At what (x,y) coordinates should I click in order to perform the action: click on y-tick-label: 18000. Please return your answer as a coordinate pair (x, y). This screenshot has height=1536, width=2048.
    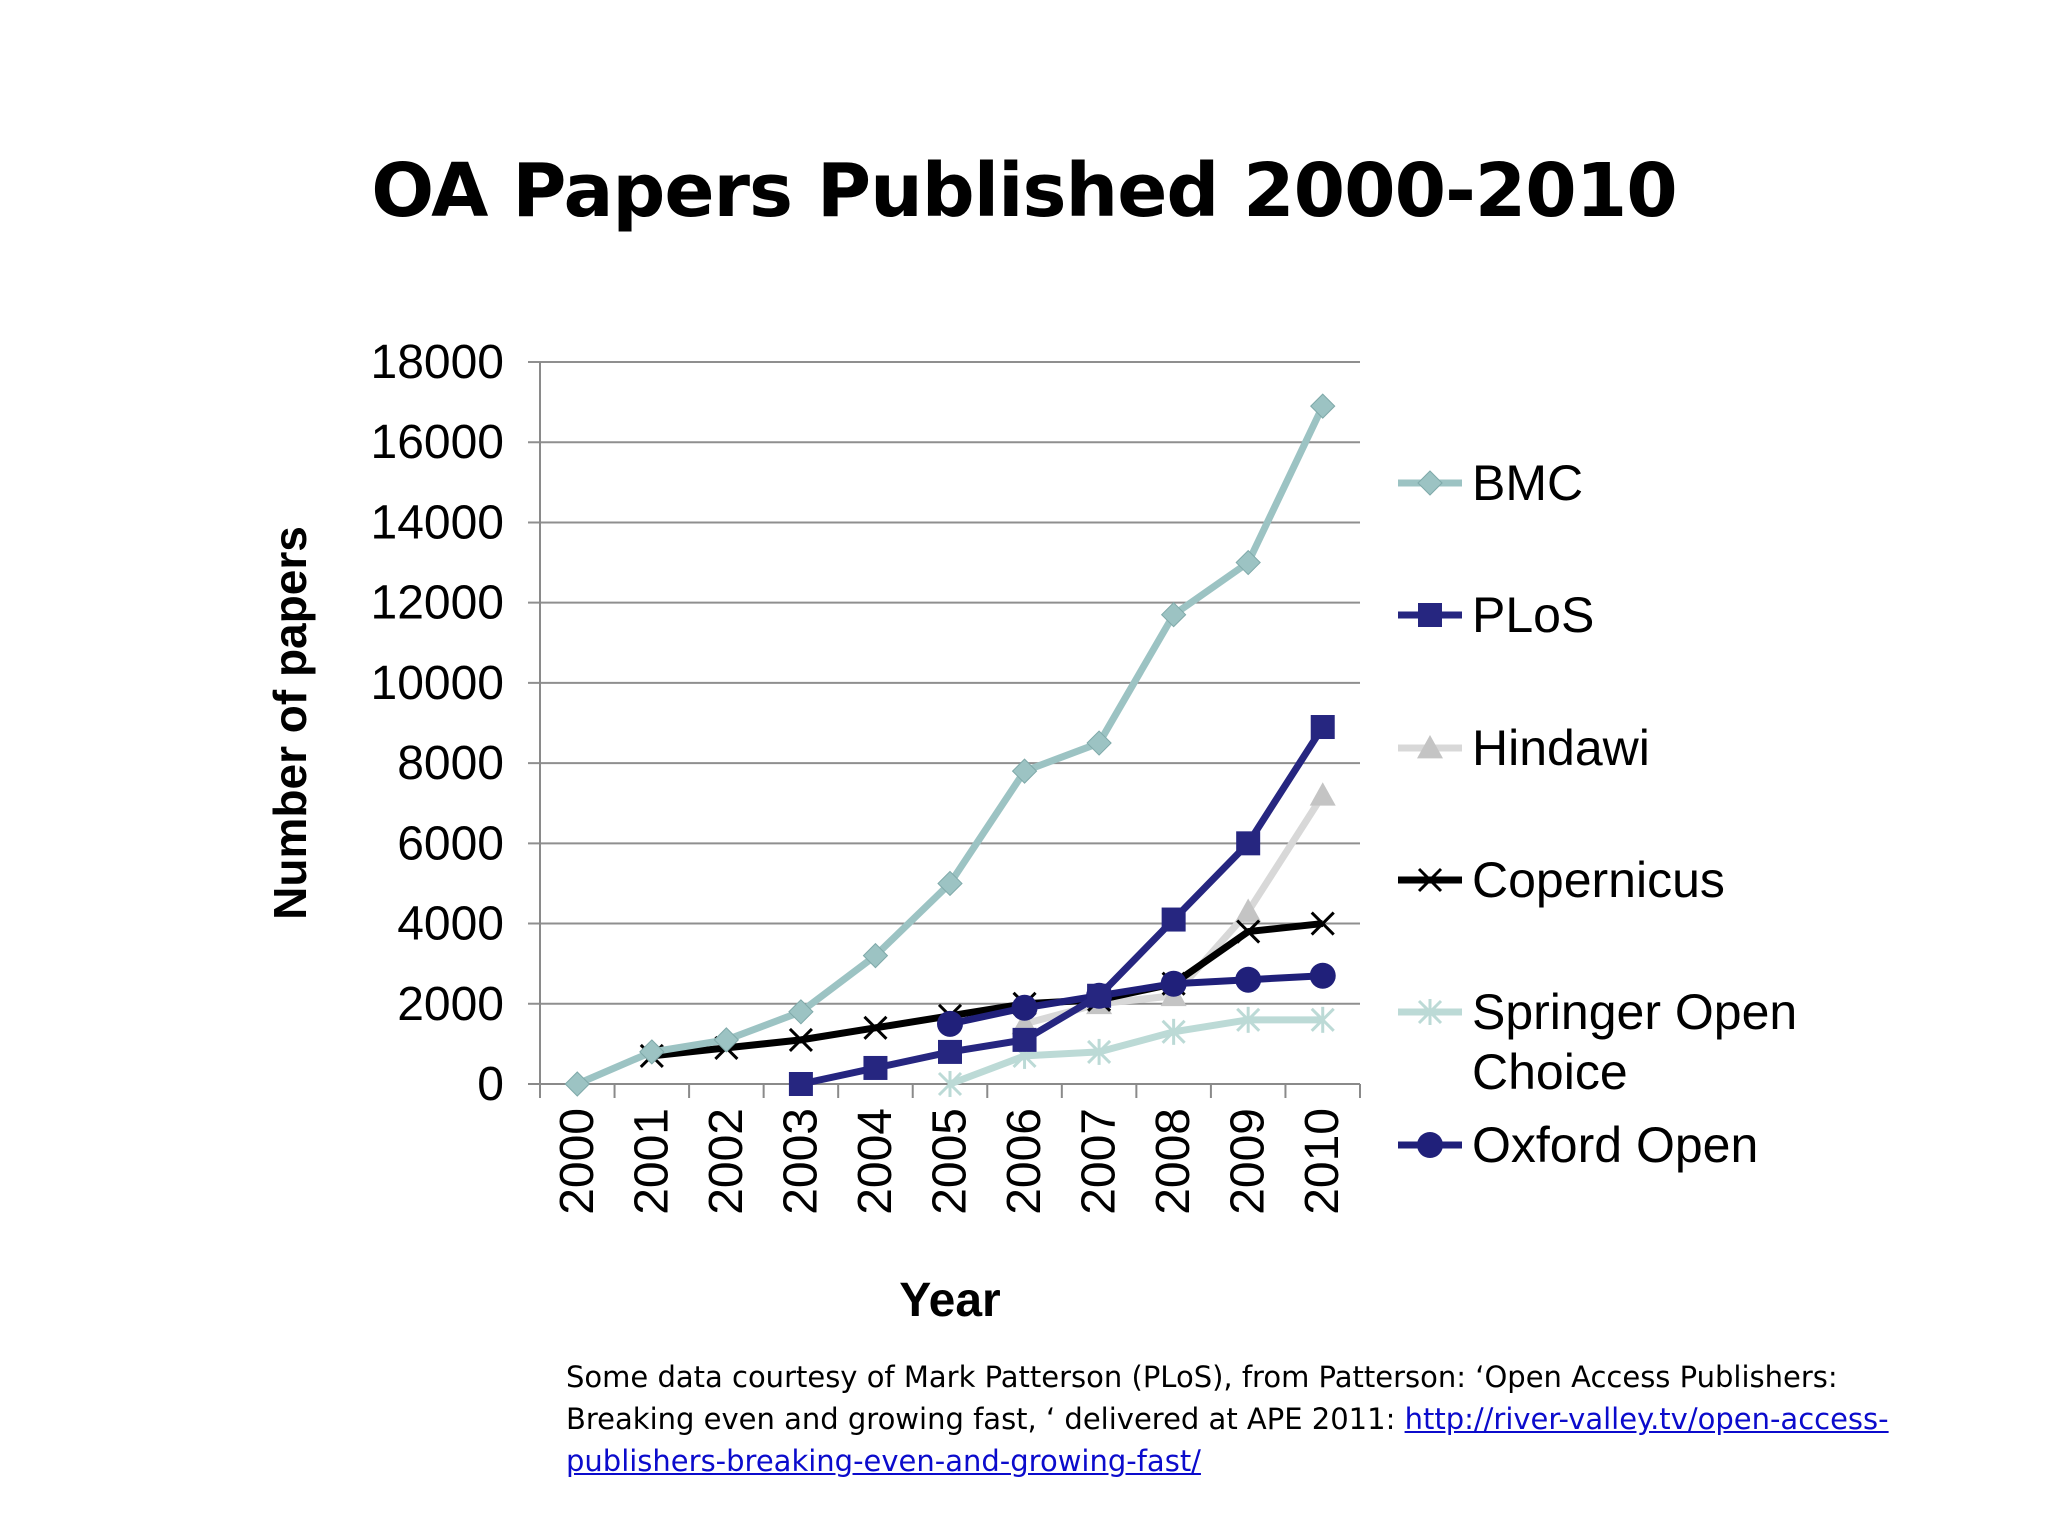
    Looking at the image, I should click on (437, 362).